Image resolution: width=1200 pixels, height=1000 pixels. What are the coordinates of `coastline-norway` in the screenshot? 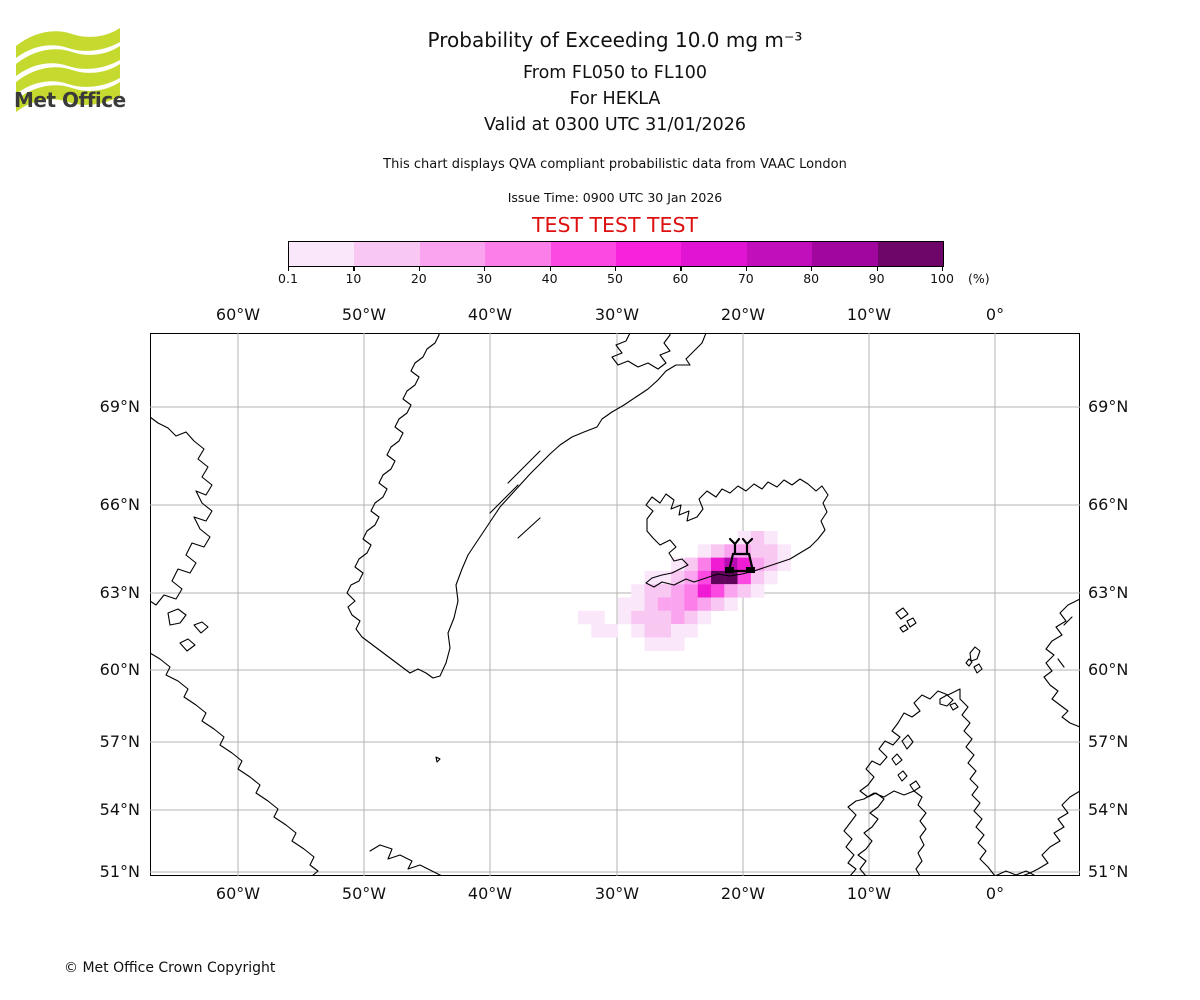 It's located at (1061, 663).